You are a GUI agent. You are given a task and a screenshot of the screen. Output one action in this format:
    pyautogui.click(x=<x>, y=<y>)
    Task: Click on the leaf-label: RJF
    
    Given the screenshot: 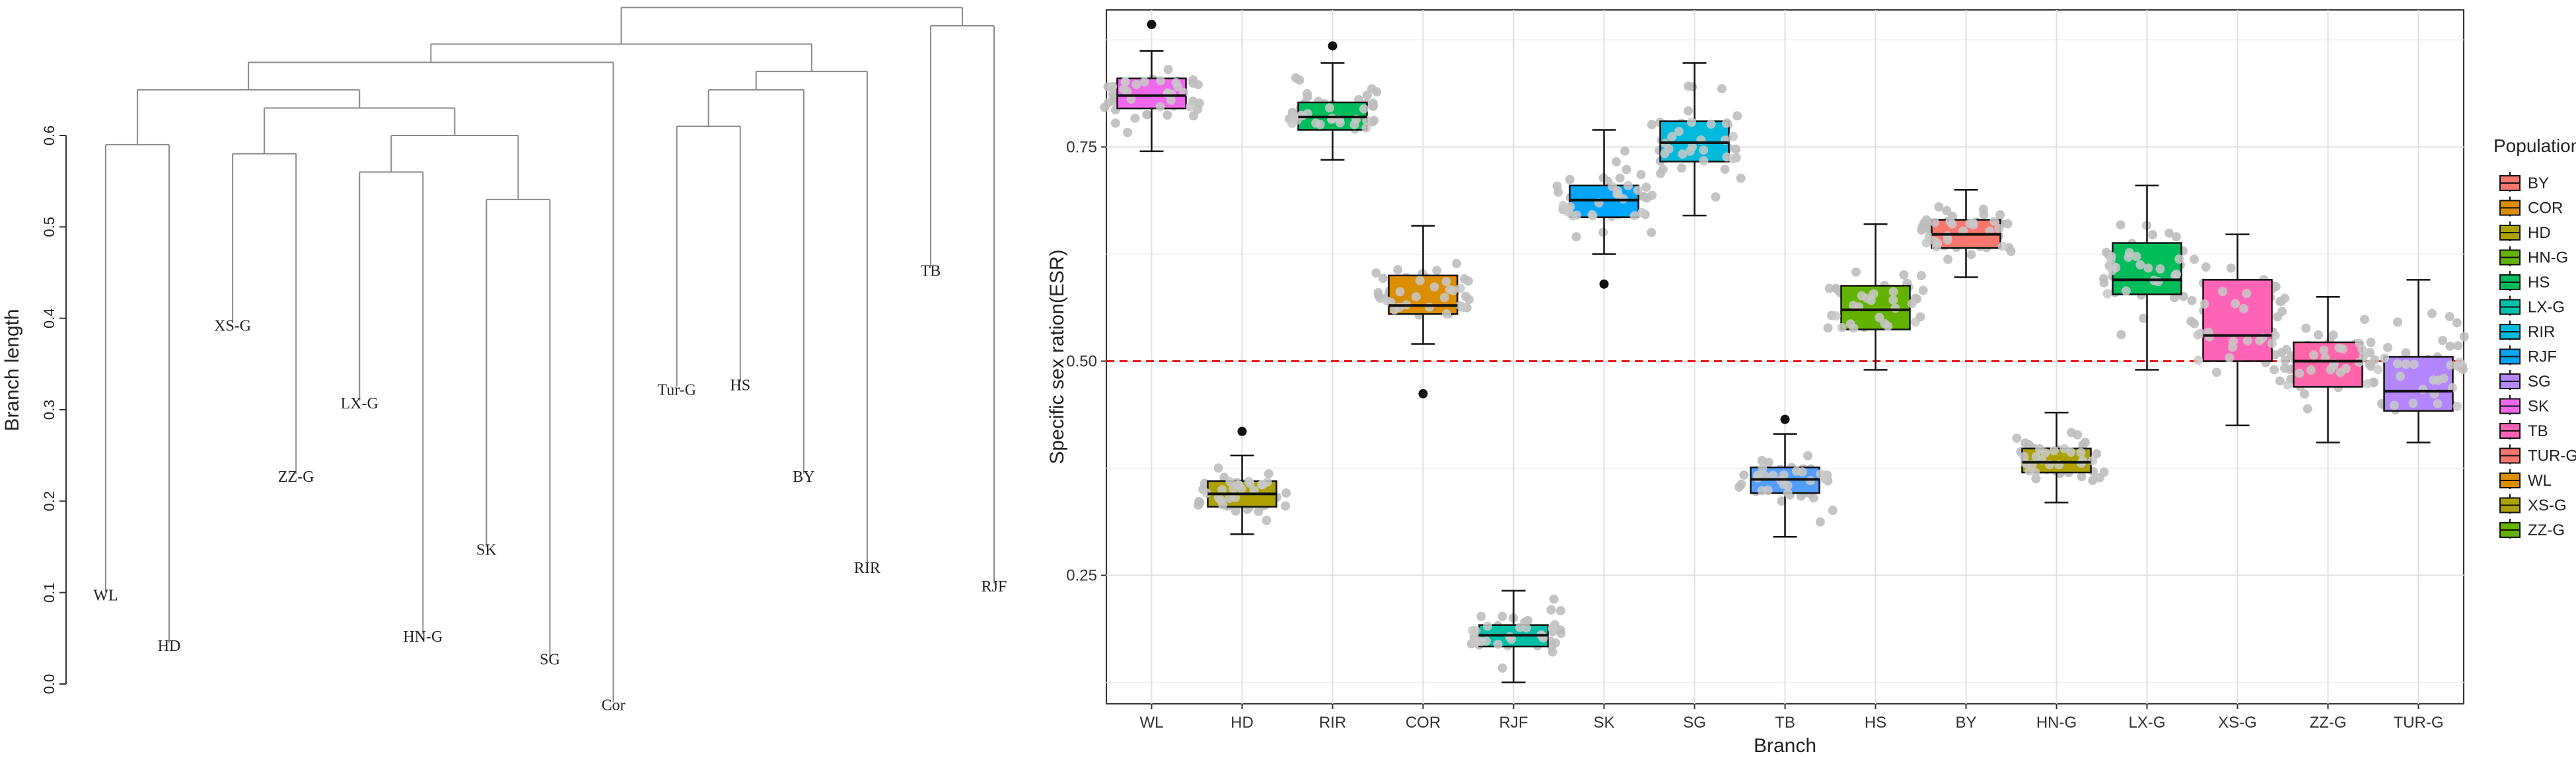 What is the action you would take?
    pyautogui.click(x=995, y=586)
    